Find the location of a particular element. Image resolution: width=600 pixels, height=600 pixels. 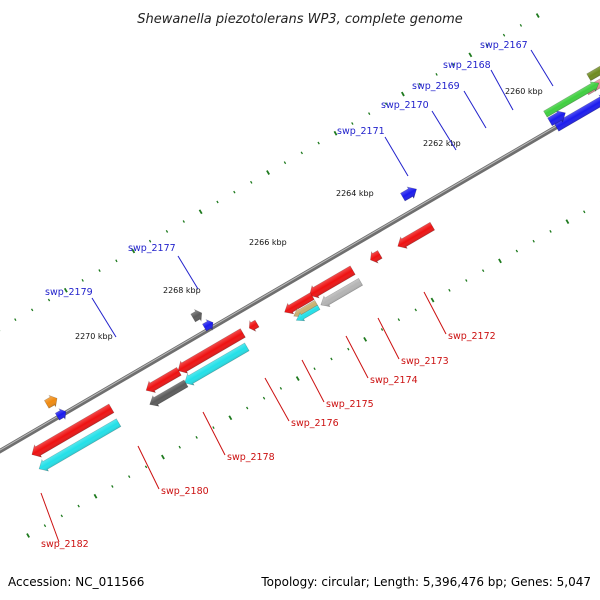

kbp-label: 2264 kbp is located at coordinates (355, 193).